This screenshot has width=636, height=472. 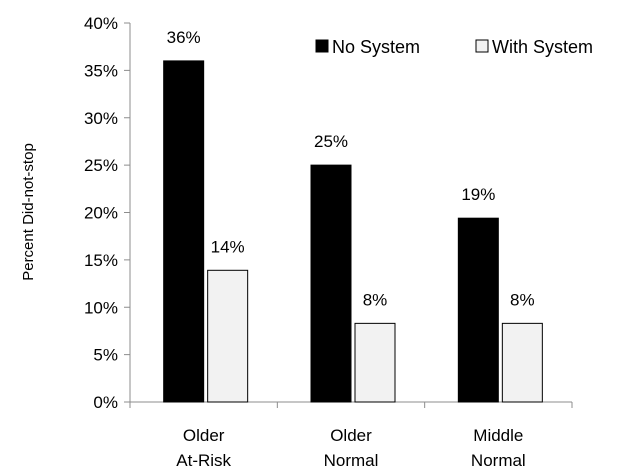 I want to click on legend-label: With System, so click(x=542, y=47).